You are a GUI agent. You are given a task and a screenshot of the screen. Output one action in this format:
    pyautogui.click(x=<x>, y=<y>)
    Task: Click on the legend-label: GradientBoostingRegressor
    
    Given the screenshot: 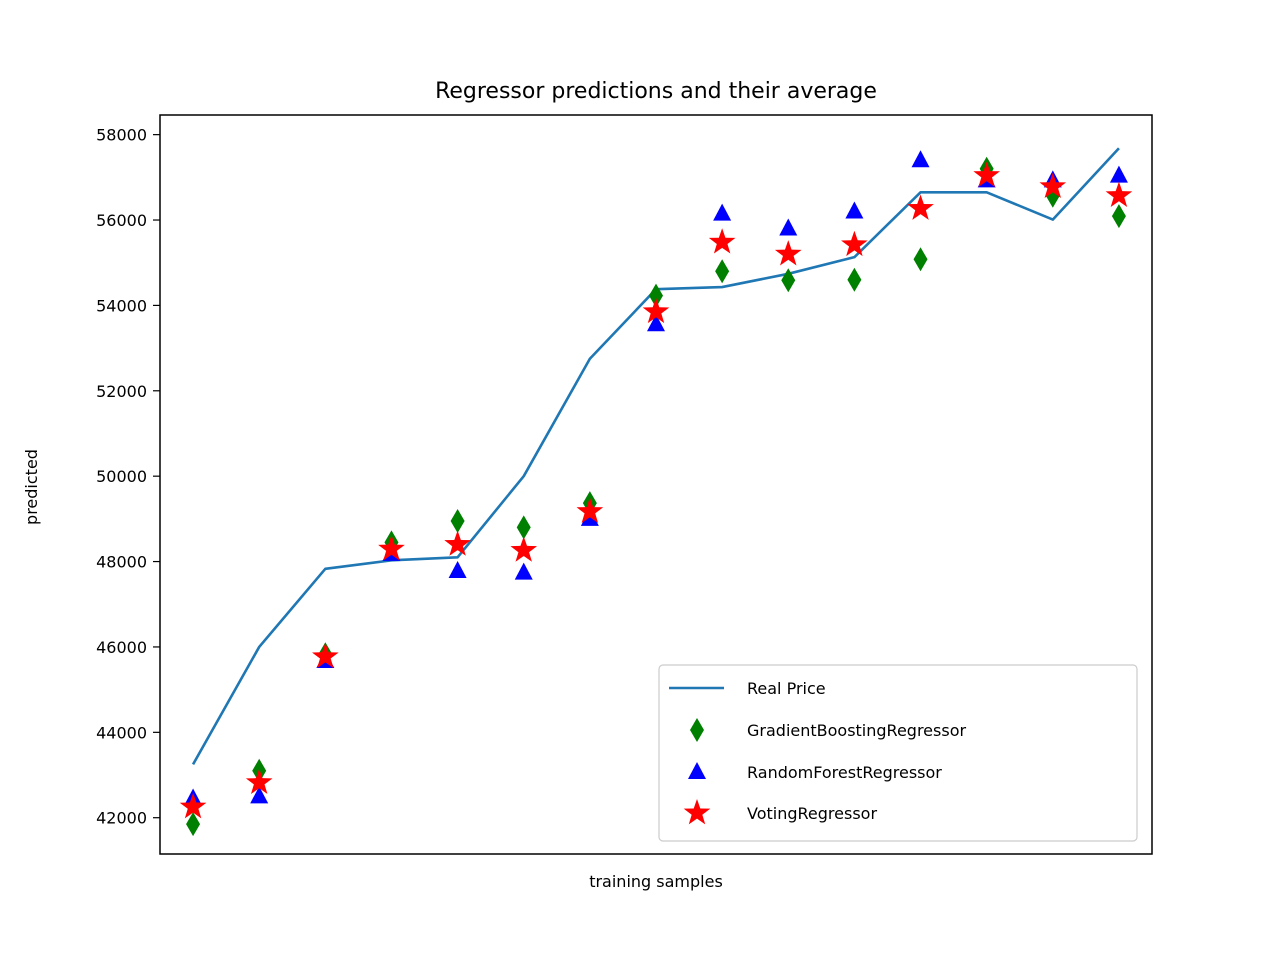 What is the action you would take?
    pyautogui.click(x=856, y=730)
    